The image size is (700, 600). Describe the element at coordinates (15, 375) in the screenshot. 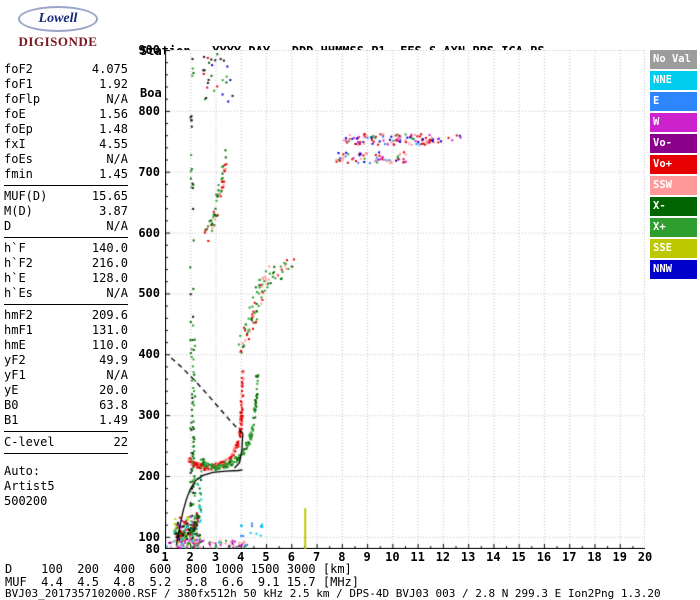

I see `param-label: yF1` at that location.